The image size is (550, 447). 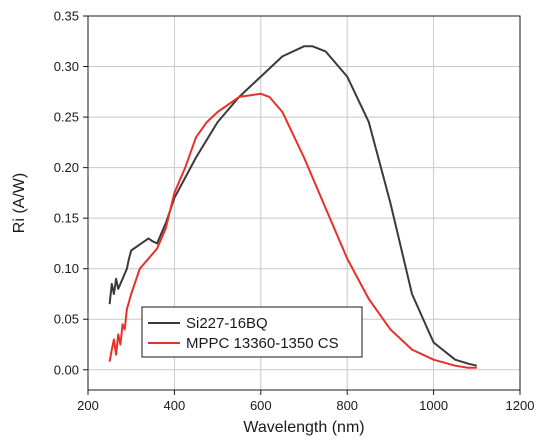 I want to click on x-tick-label: 200, so click(x=88, y=405).